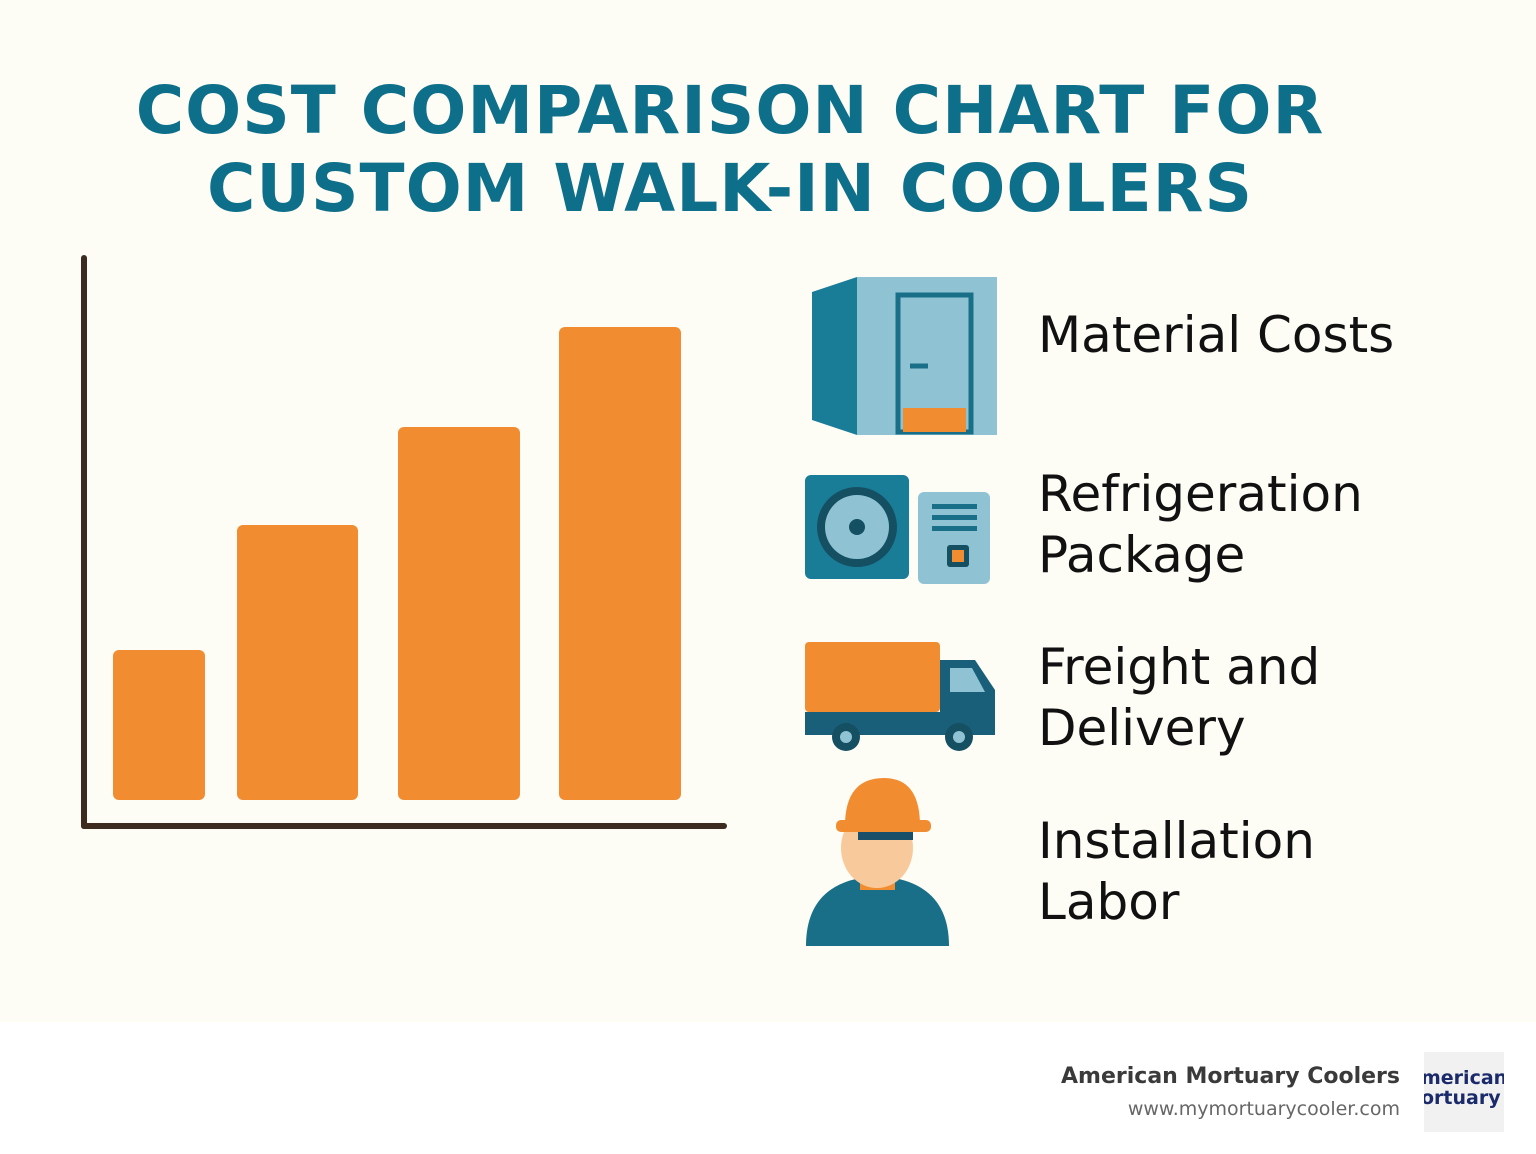  What do you see at coordinates (1263, 1109) in the screenshot?
I see `footer-url: www.mymortuarycooler.com` at bounding box center [1263, 1109].